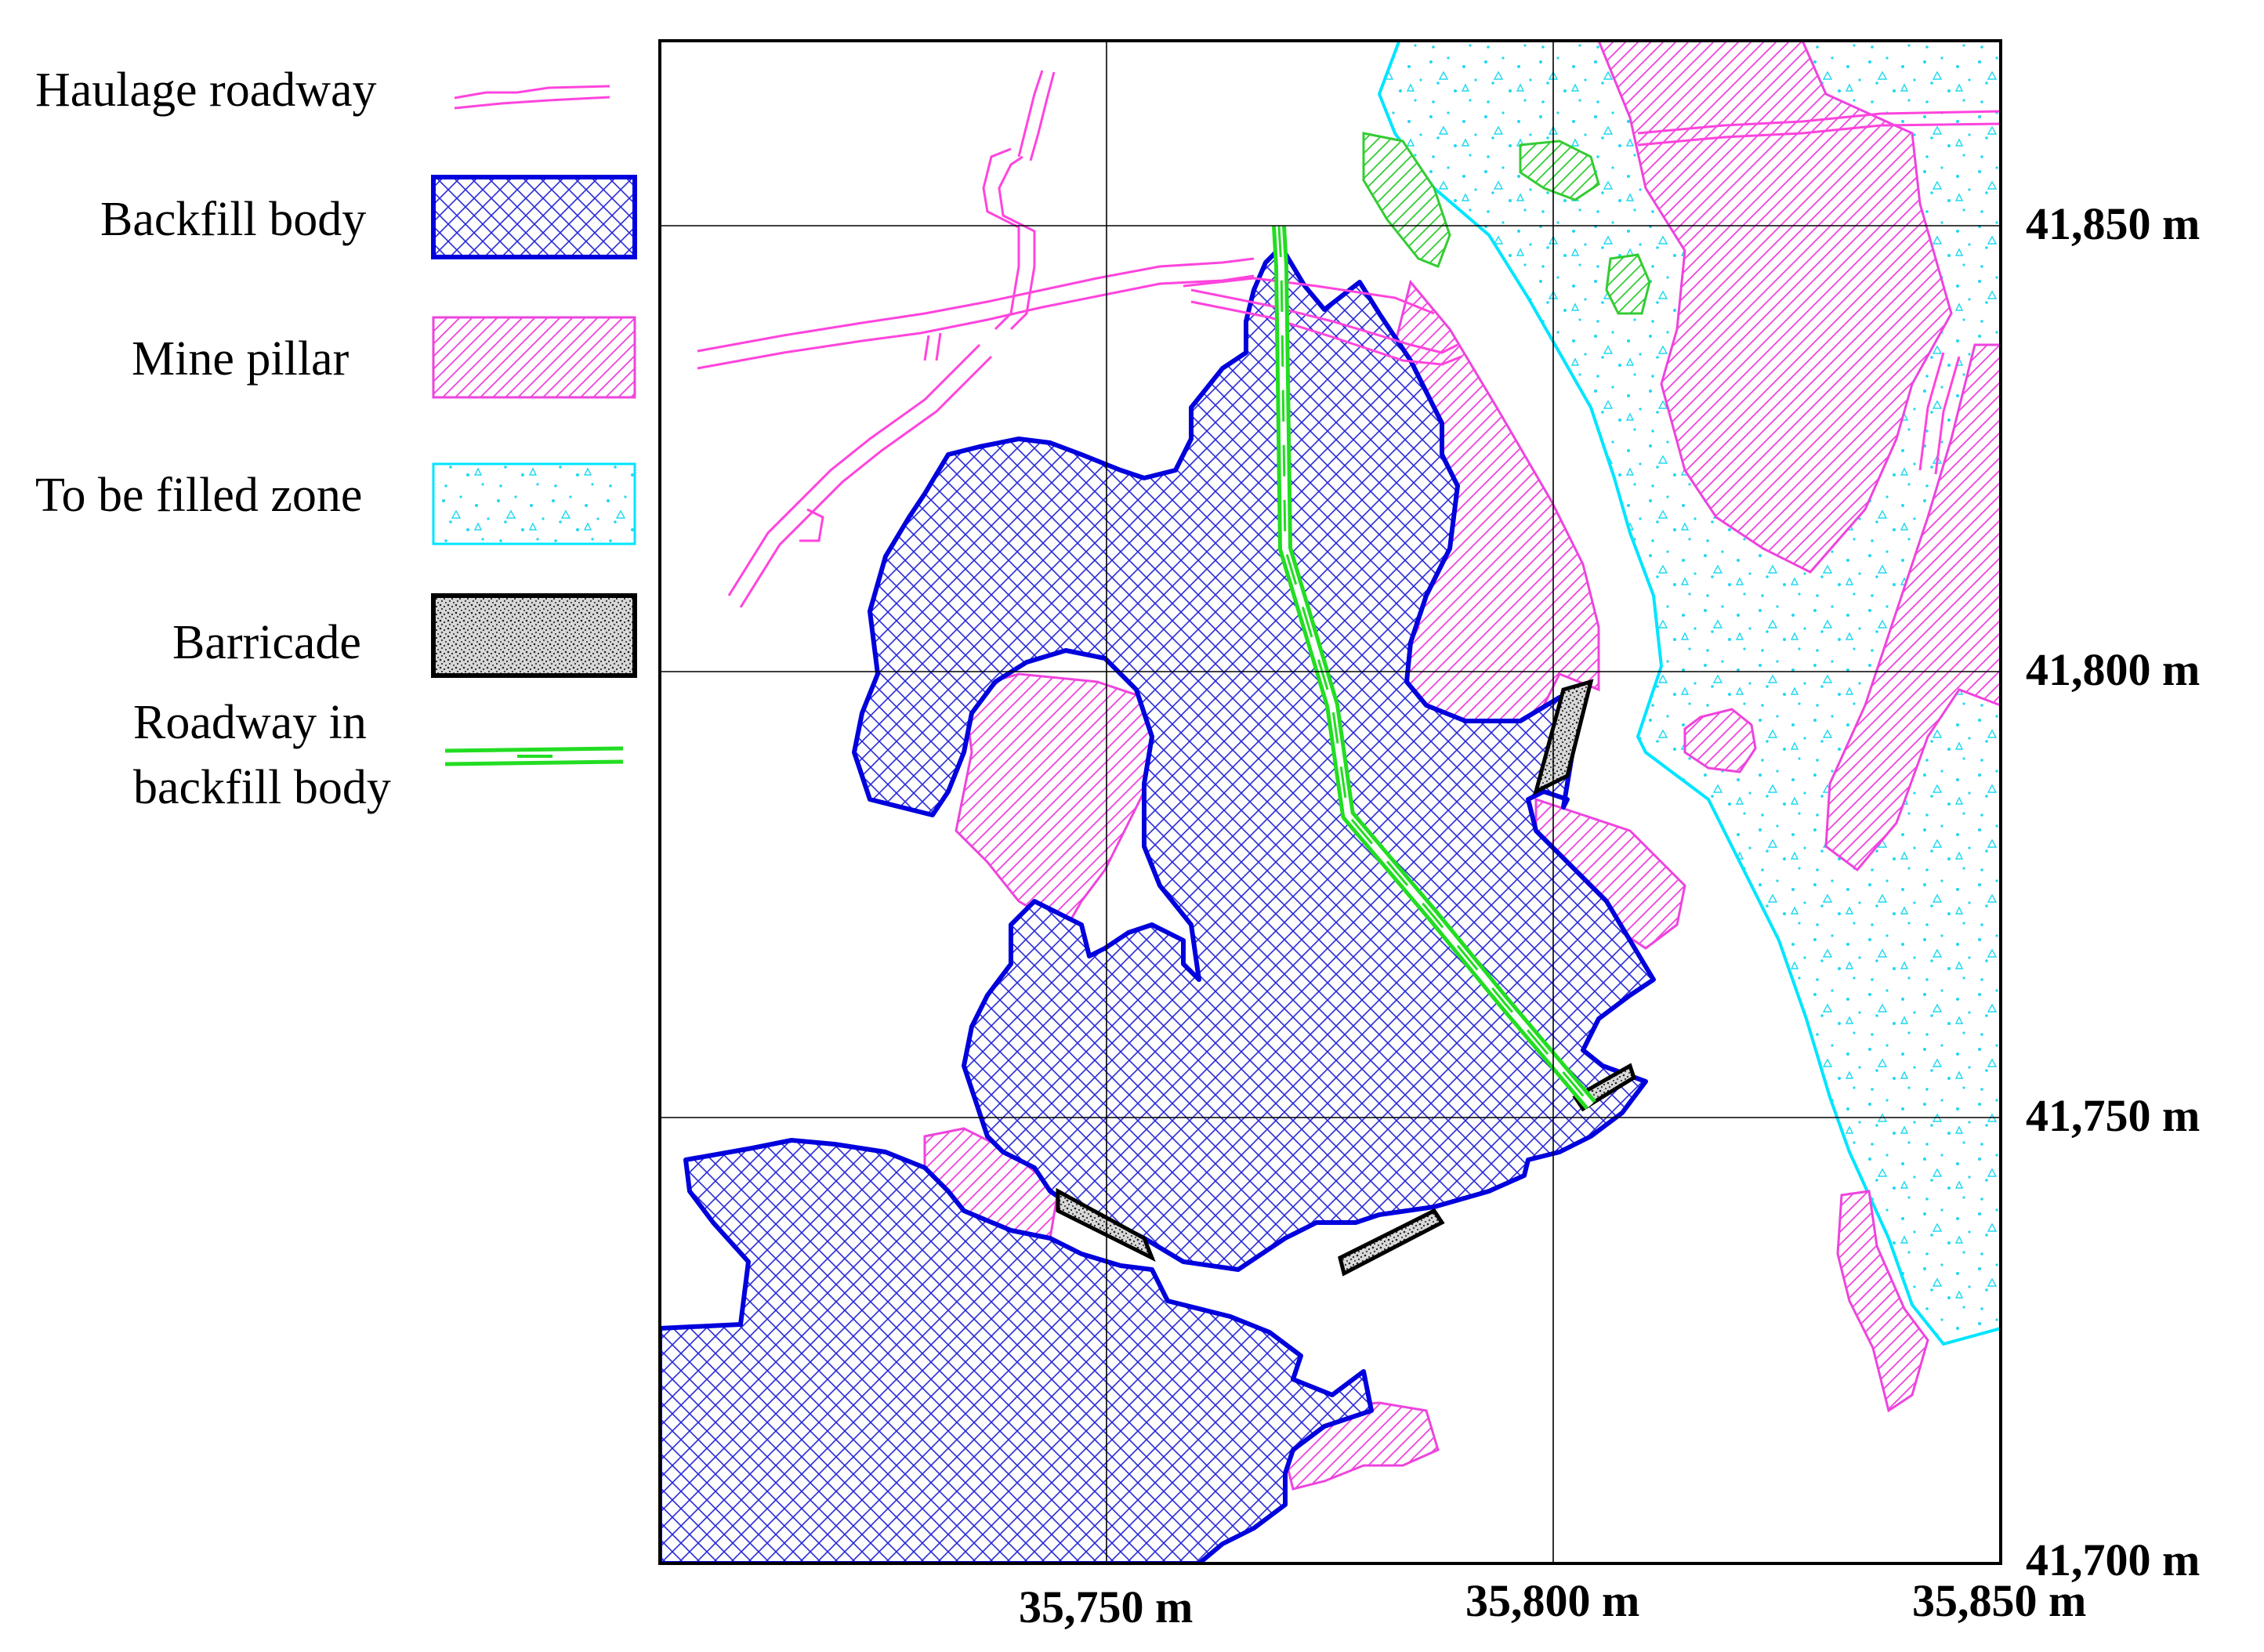 This screenshot has height=1652, width=2264. What do you see at coordinates (534, 503) in the screenshot?
I see `legend-swatch-tofill` at bounding box center [534, 503].